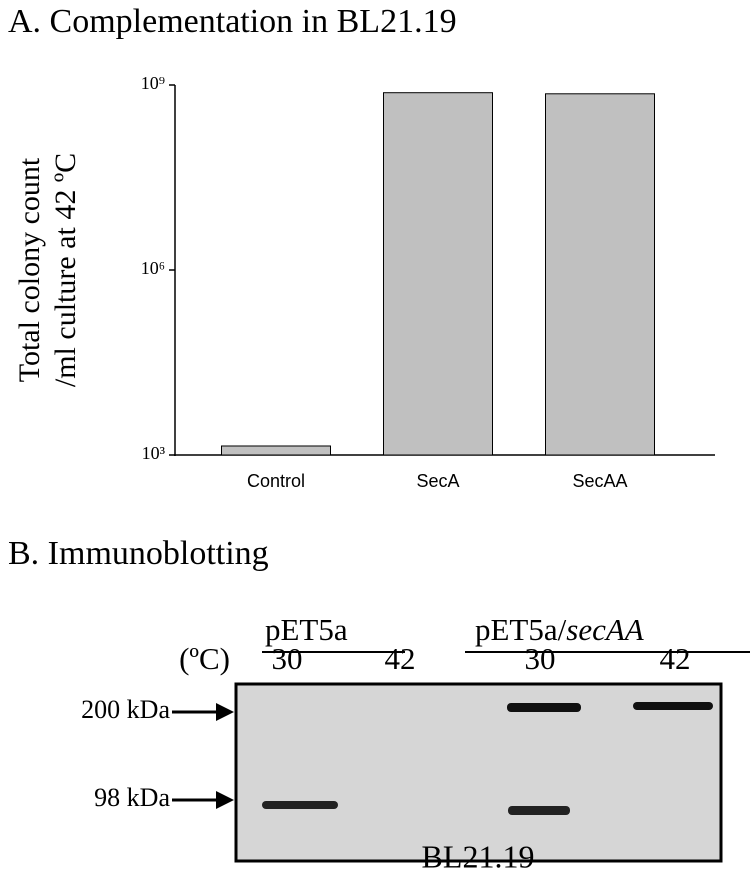 Image resolution: width=750 pixels, height=878 pixels. Describe the element at coordinates (153, 83) in the screenshot. I see `y-tick-label: 10⁹` at that location.